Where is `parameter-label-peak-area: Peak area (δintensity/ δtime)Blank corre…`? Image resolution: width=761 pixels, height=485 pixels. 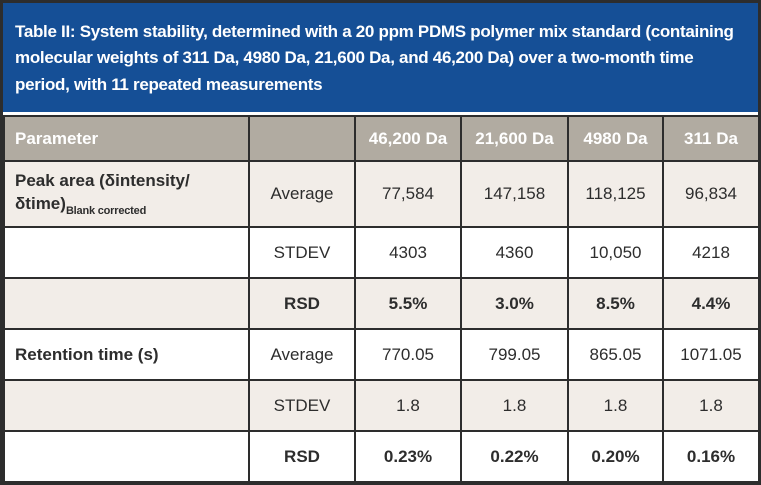
parameter-label-peak-area: Peak area (δintensity/ δtime)Blank corre… is located at coordinates (126, 194).